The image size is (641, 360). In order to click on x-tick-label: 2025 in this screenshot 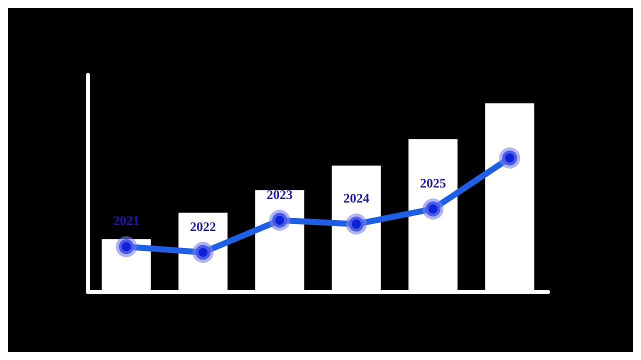, I will do `click(433, 182)`.